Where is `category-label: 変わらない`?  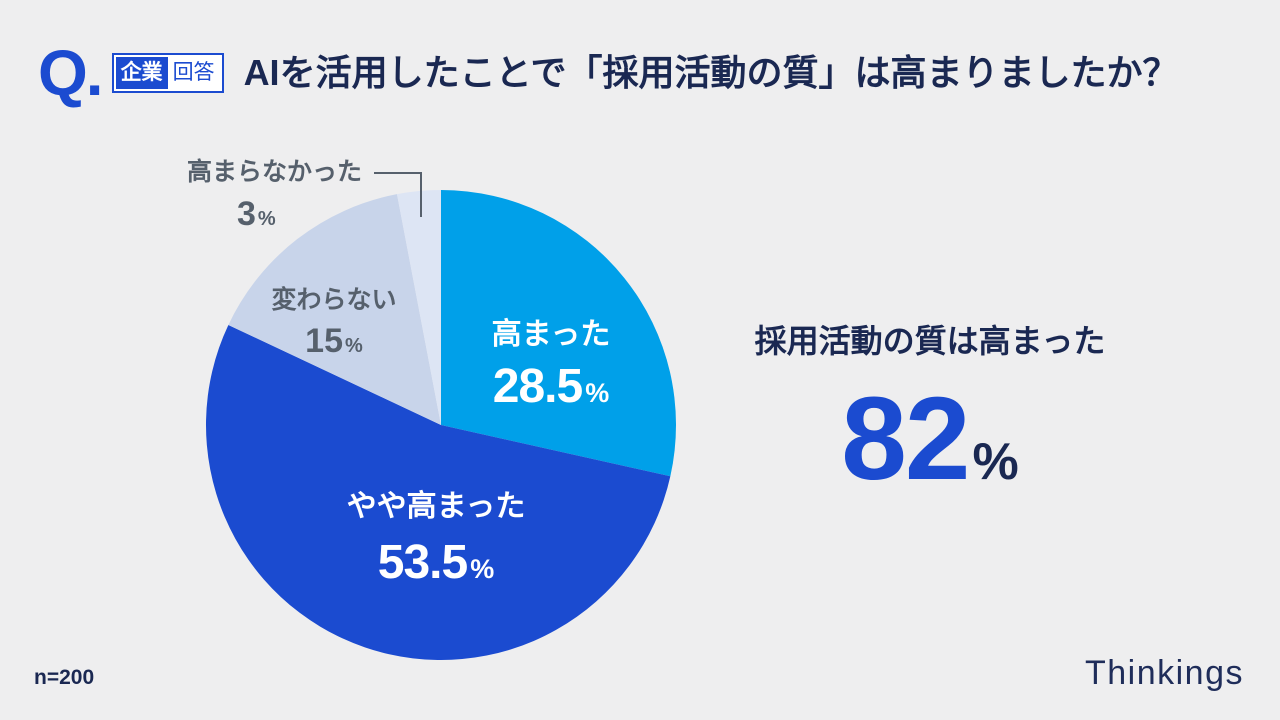
category-label: 変わらない is located at coordinates (334, 300).